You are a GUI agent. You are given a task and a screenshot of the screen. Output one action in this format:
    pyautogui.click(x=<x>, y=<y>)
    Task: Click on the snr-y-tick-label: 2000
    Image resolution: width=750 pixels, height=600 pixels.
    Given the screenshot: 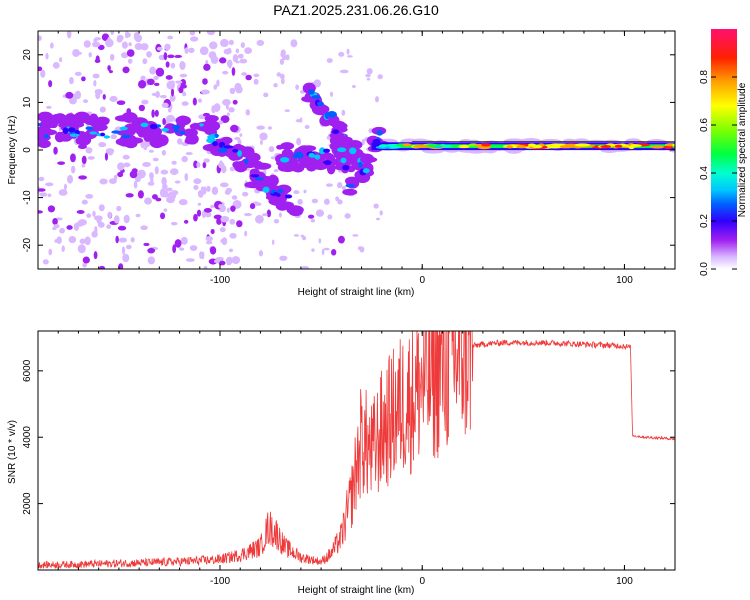 What is the action you would take?
    pyautogui.click(x=27, y=503)
    